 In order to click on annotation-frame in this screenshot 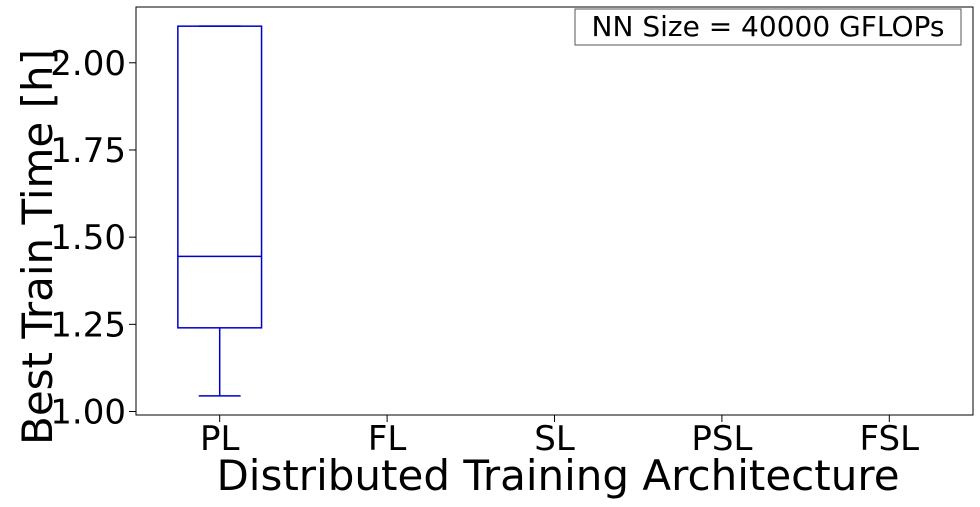, I will do `click(768, 27)`.